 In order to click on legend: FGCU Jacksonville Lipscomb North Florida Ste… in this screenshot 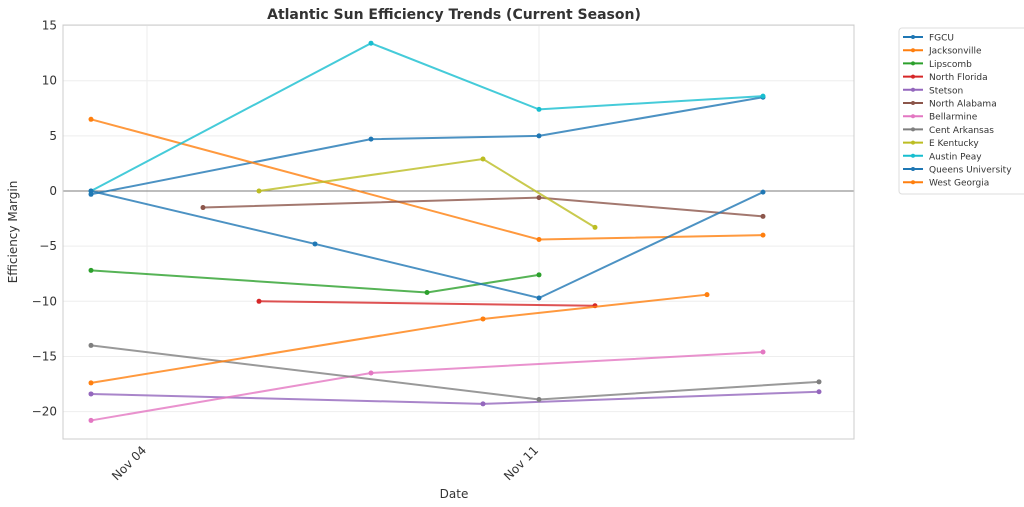, I will do `click(961, 111)`.